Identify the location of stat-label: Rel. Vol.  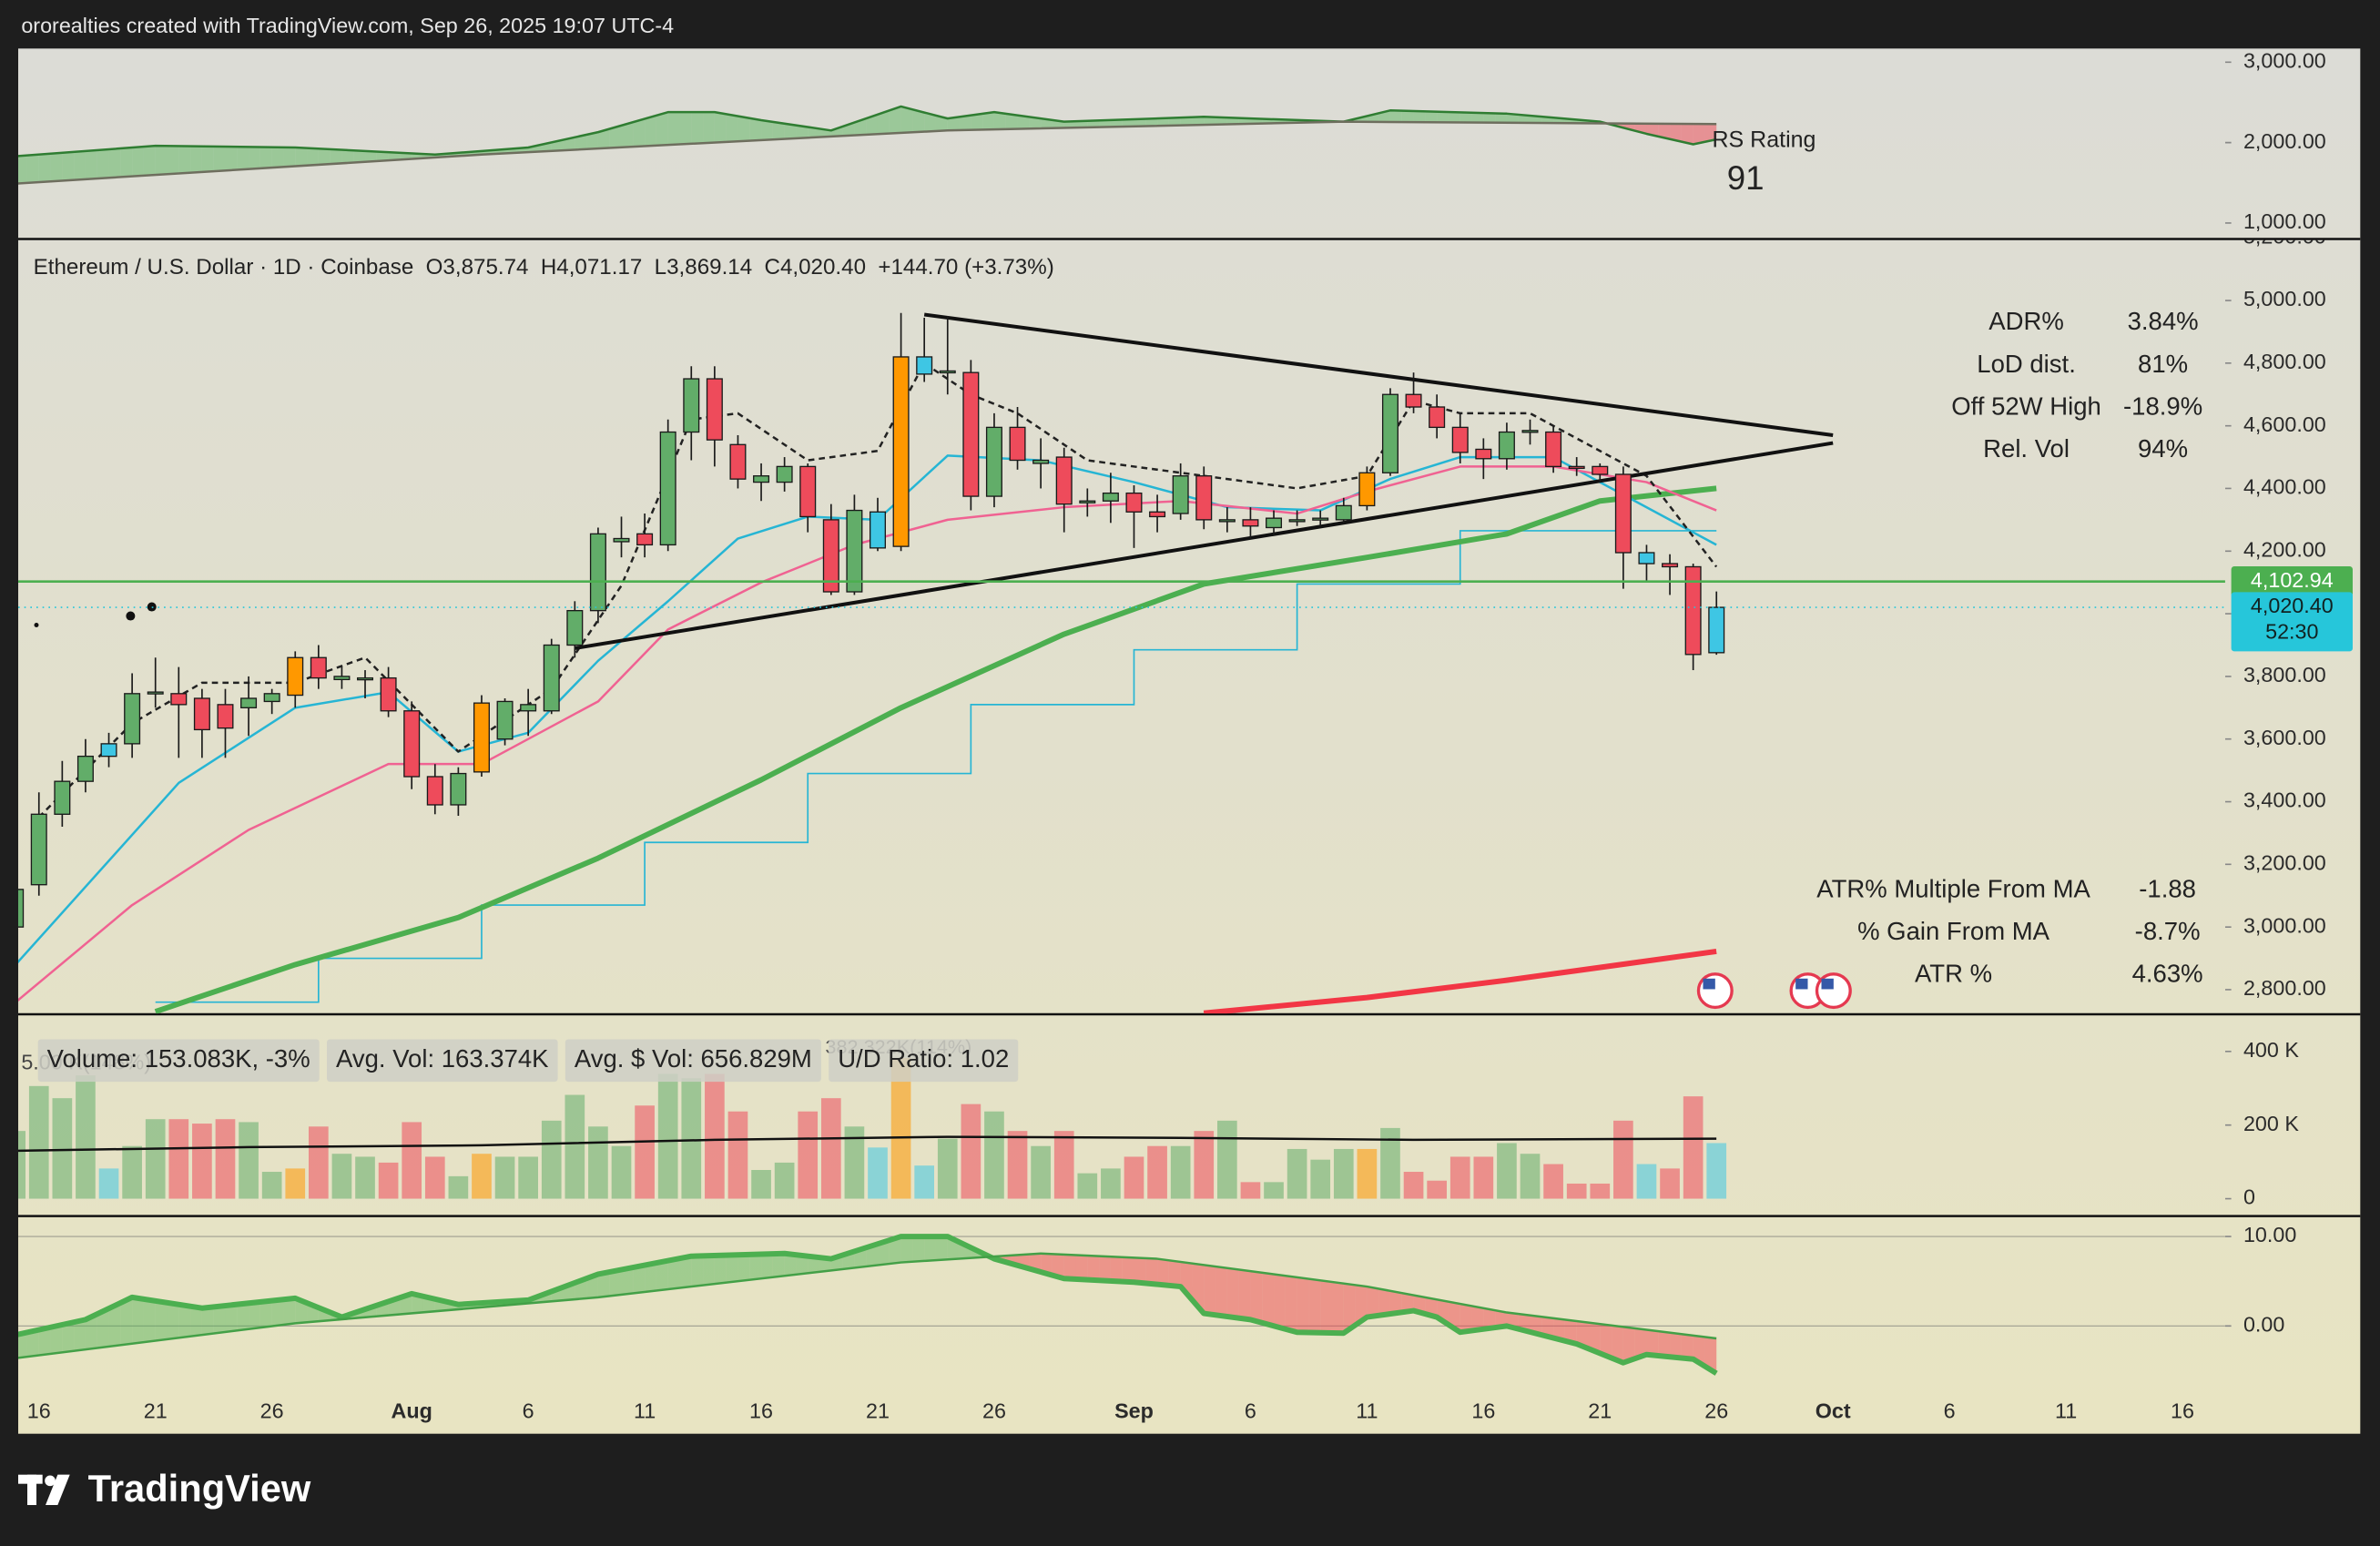
(2026, 448).